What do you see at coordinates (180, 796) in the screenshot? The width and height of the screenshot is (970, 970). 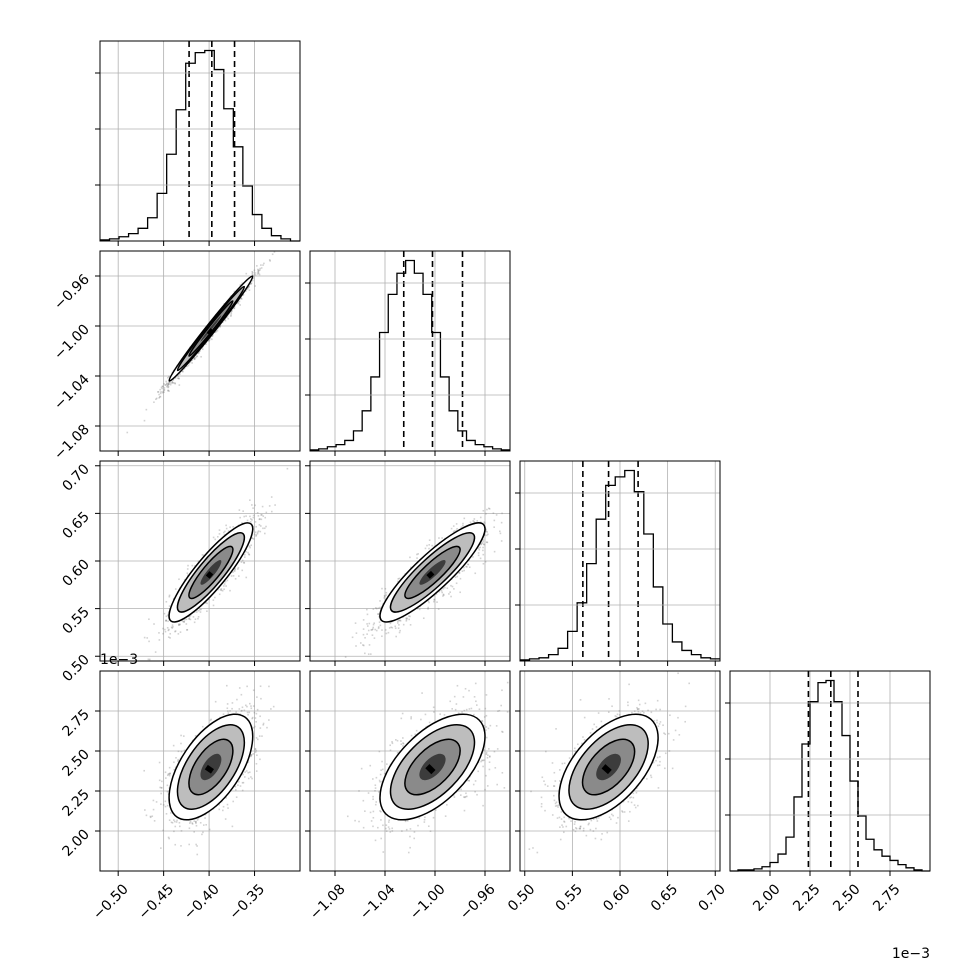 I see `scatter-panel-0-3: −0.50 −0.45 −0.40 −0.352.002.252.502.75` at bounding box center [180, 796].